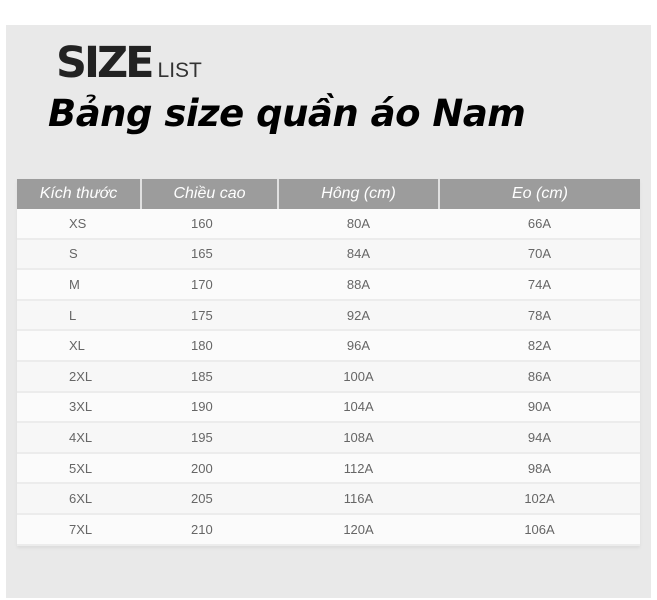  Describe the element at coordinates (209, 254) in the screenshot. I see `table-cell: 165` at that location.